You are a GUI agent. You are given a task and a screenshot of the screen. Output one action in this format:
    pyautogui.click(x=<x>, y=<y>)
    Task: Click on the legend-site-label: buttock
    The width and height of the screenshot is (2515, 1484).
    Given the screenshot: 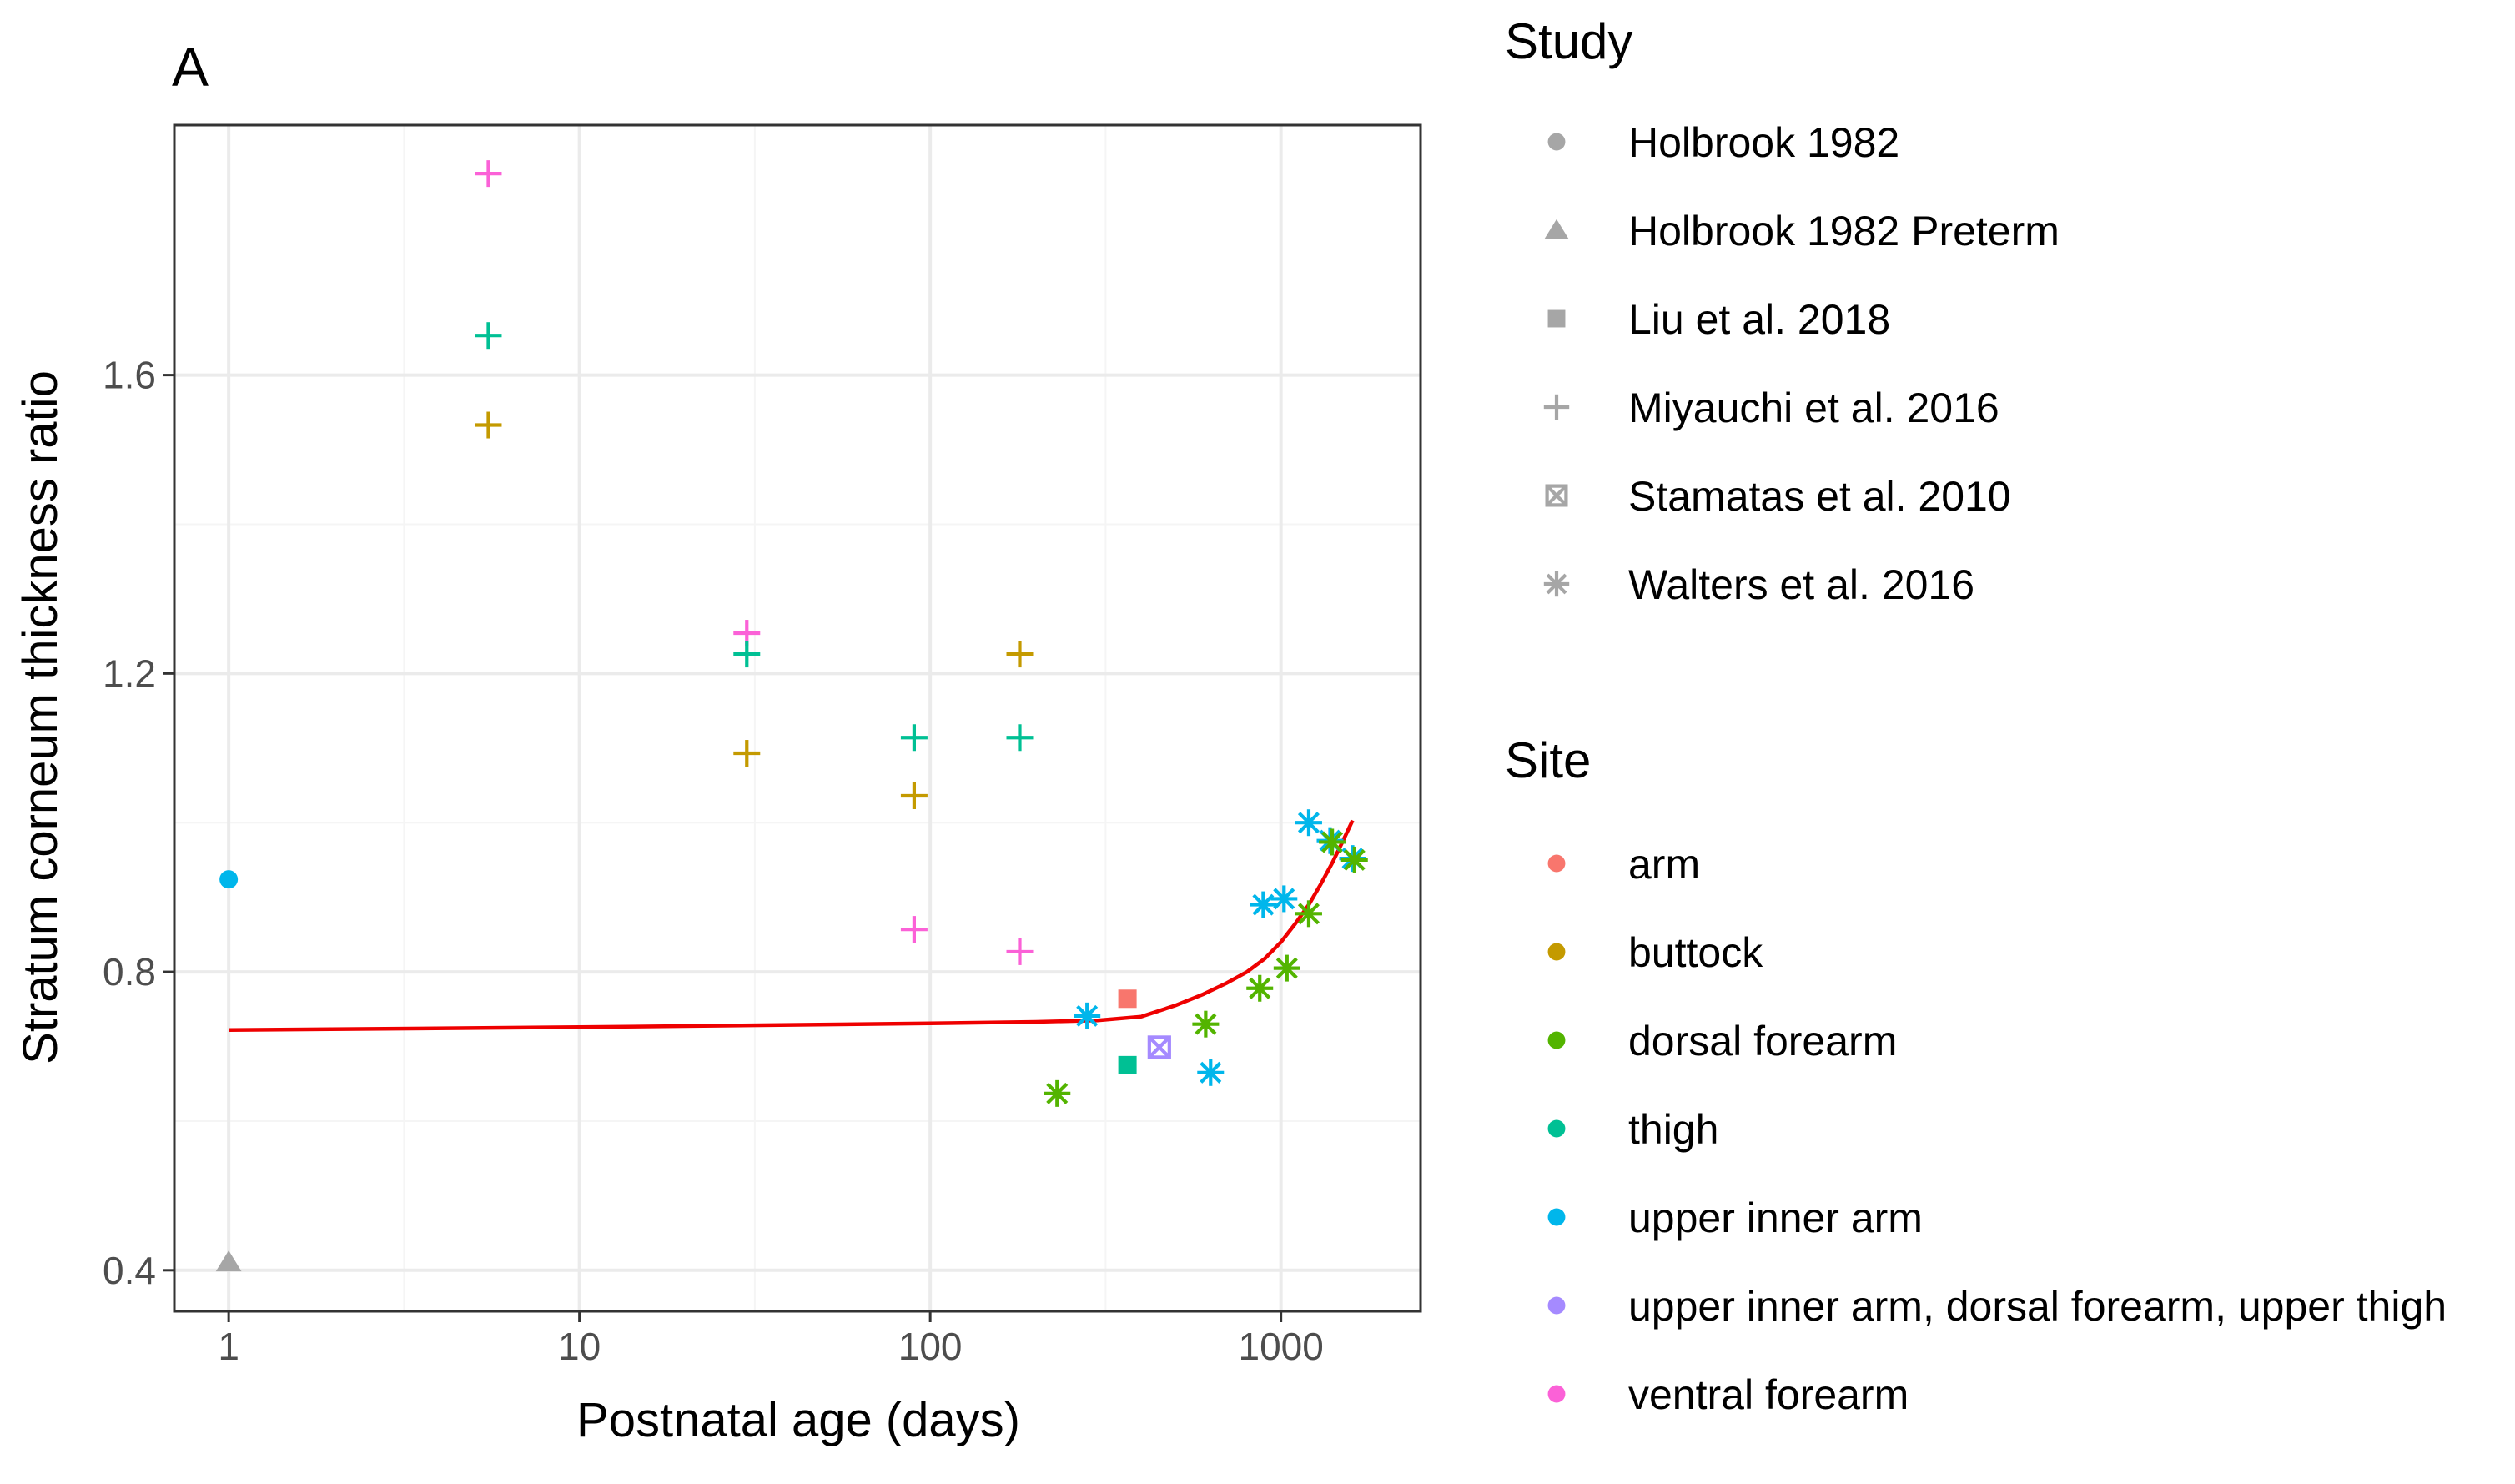 What is the action you would take?
    pyautogui.click(x=1695, y=953)
    